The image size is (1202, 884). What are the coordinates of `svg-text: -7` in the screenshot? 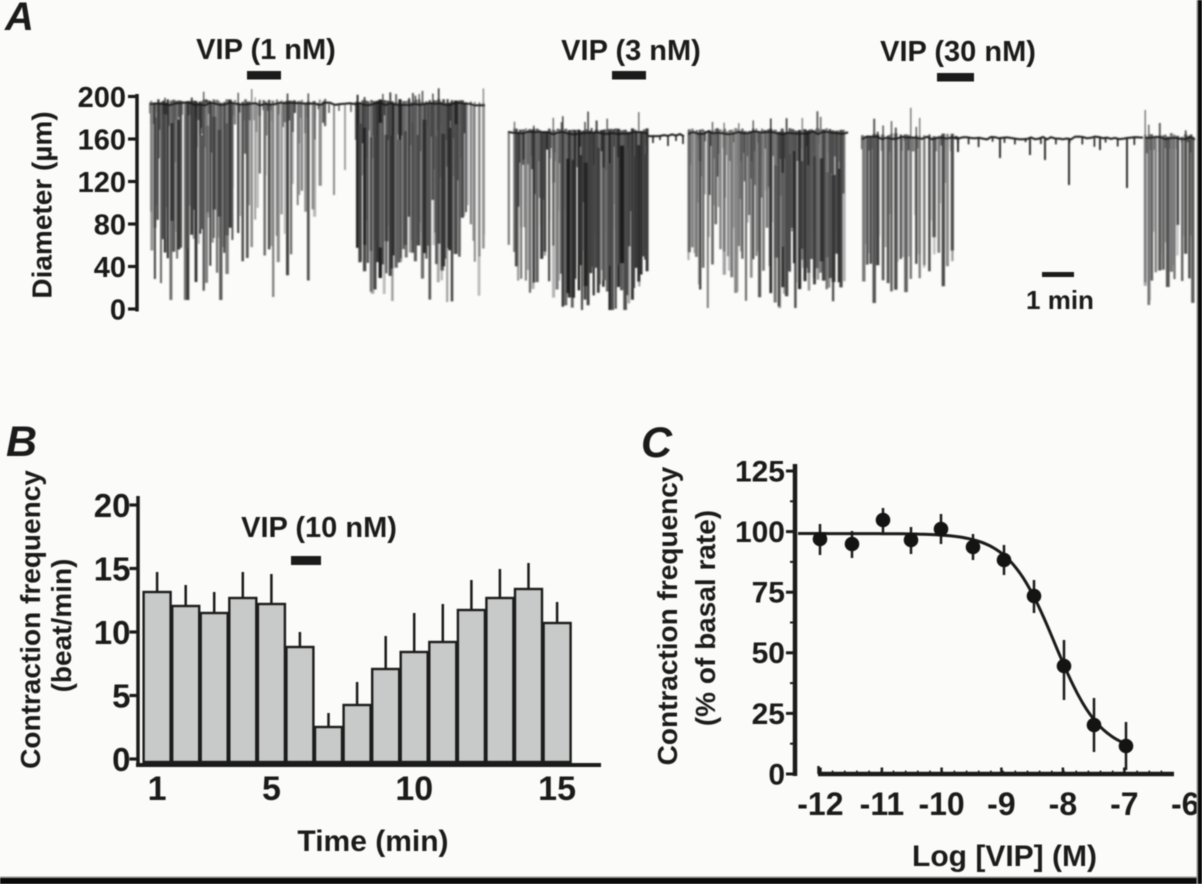 It's located at (1124, 804).